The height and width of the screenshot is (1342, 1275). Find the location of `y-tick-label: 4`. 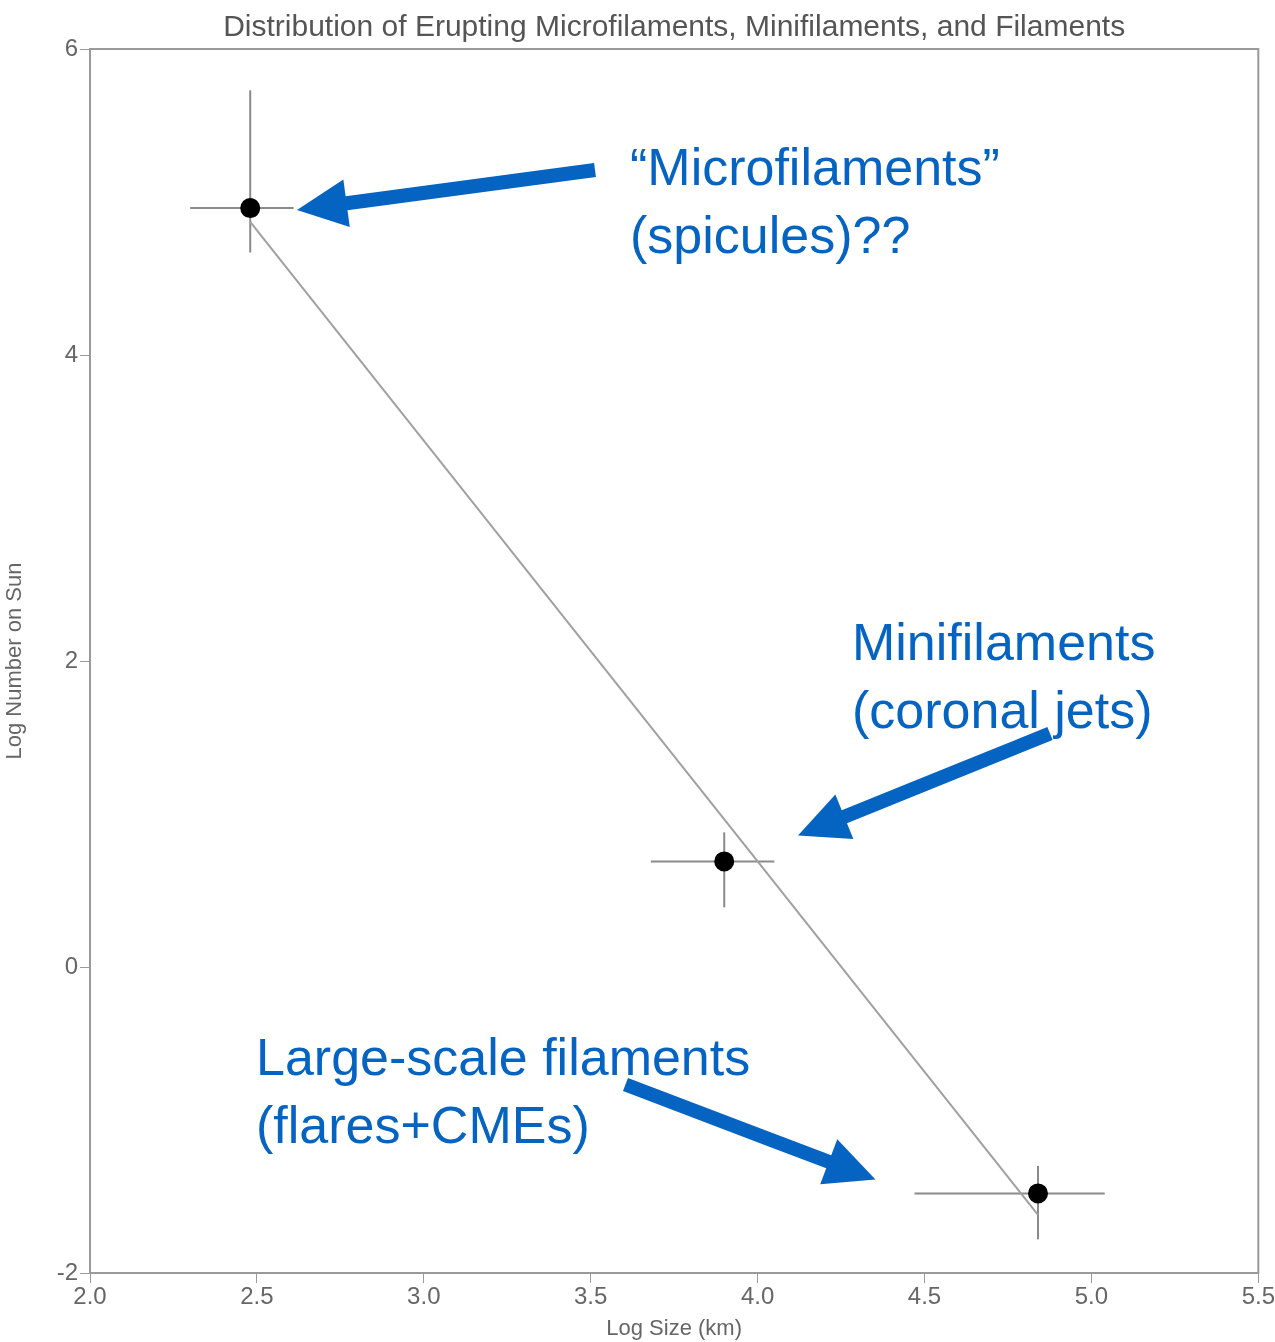

y-tick-label: 4 is located at coordinates (71, 353).